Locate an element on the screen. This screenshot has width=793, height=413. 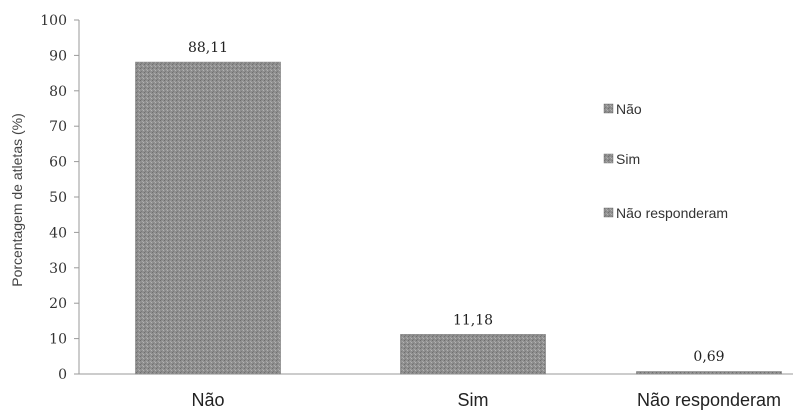
category-labels: Não Sim Não responderam is located at coordinates (486, 400).